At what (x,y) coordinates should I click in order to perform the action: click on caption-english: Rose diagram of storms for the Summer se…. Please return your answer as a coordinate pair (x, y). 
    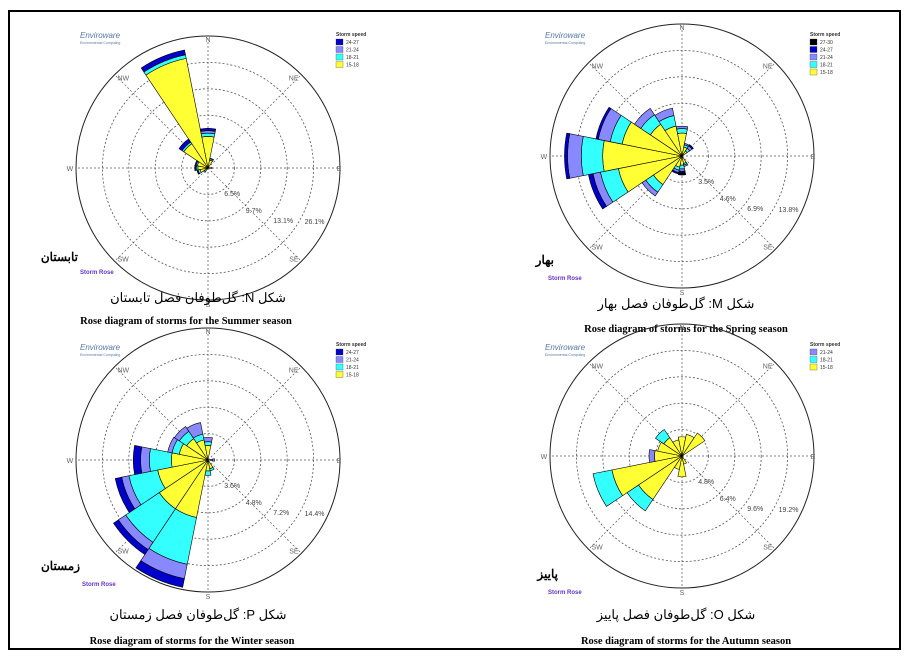
    Looking at the image, I should click on (186, 321).